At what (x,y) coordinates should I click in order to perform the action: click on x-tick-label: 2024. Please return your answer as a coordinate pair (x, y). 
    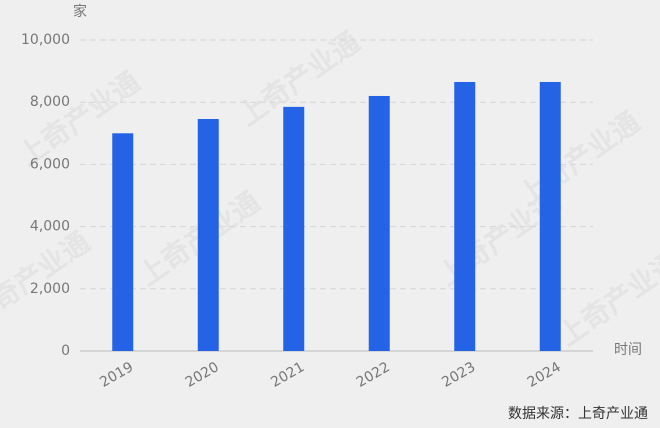
    Looking at the image, I should click on (544, 375).